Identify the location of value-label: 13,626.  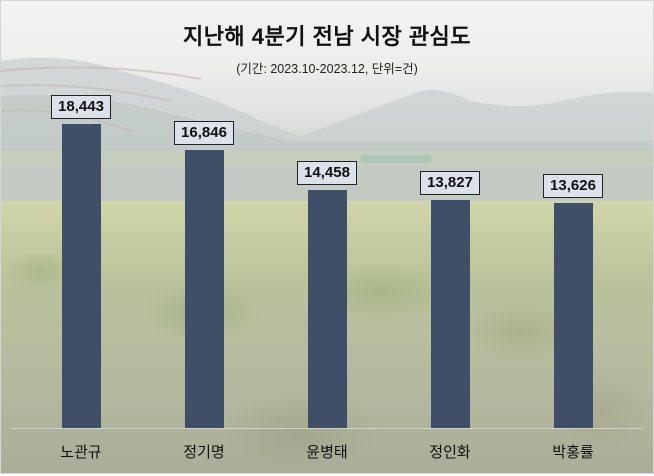
(573, 186).